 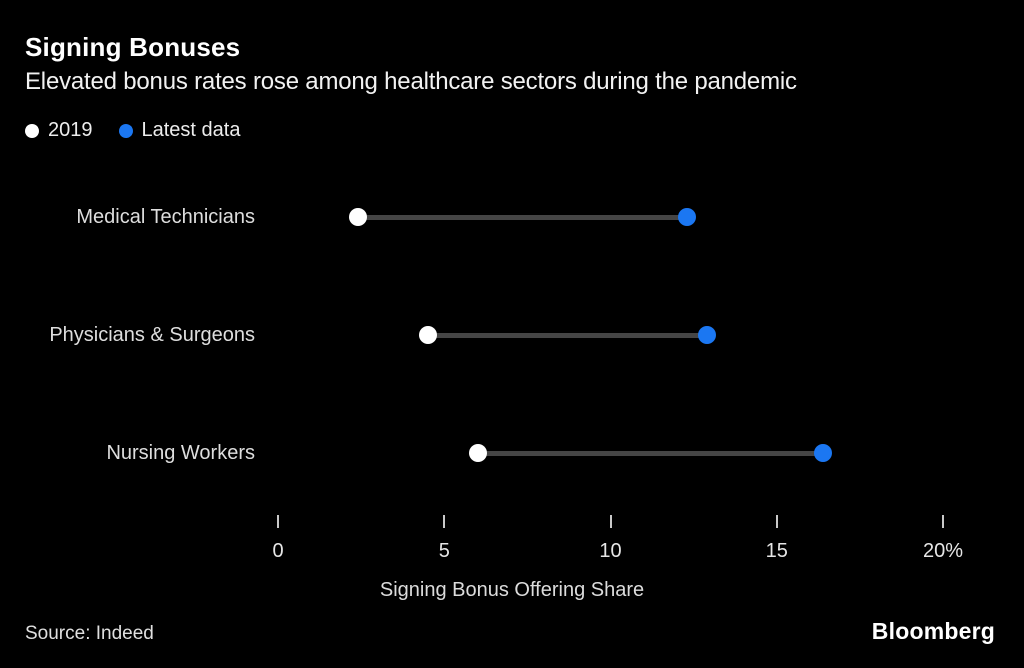 I want to click on legend-dot-2019-icon, so click(x=32, y=130).